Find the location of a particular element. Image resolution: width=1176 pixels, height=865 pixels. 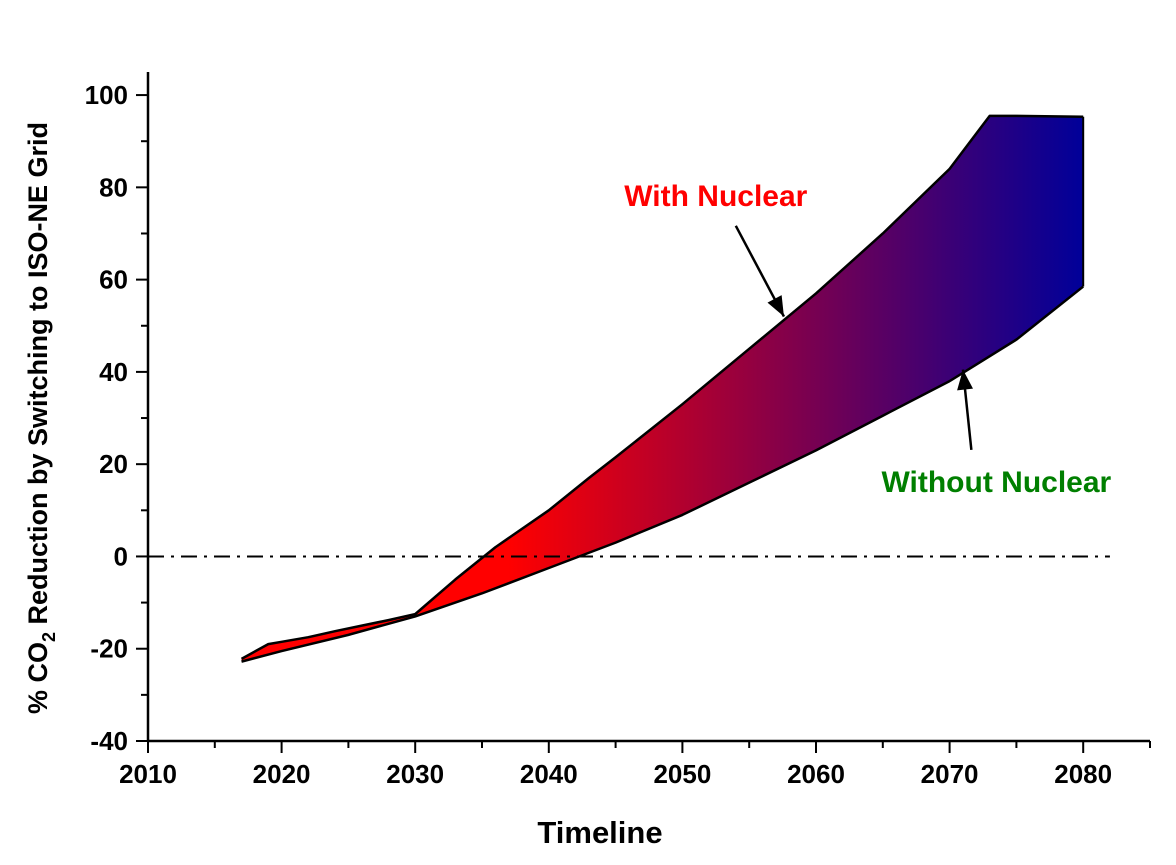

y-tick-label: 0 is located at coordinates (121, 556).